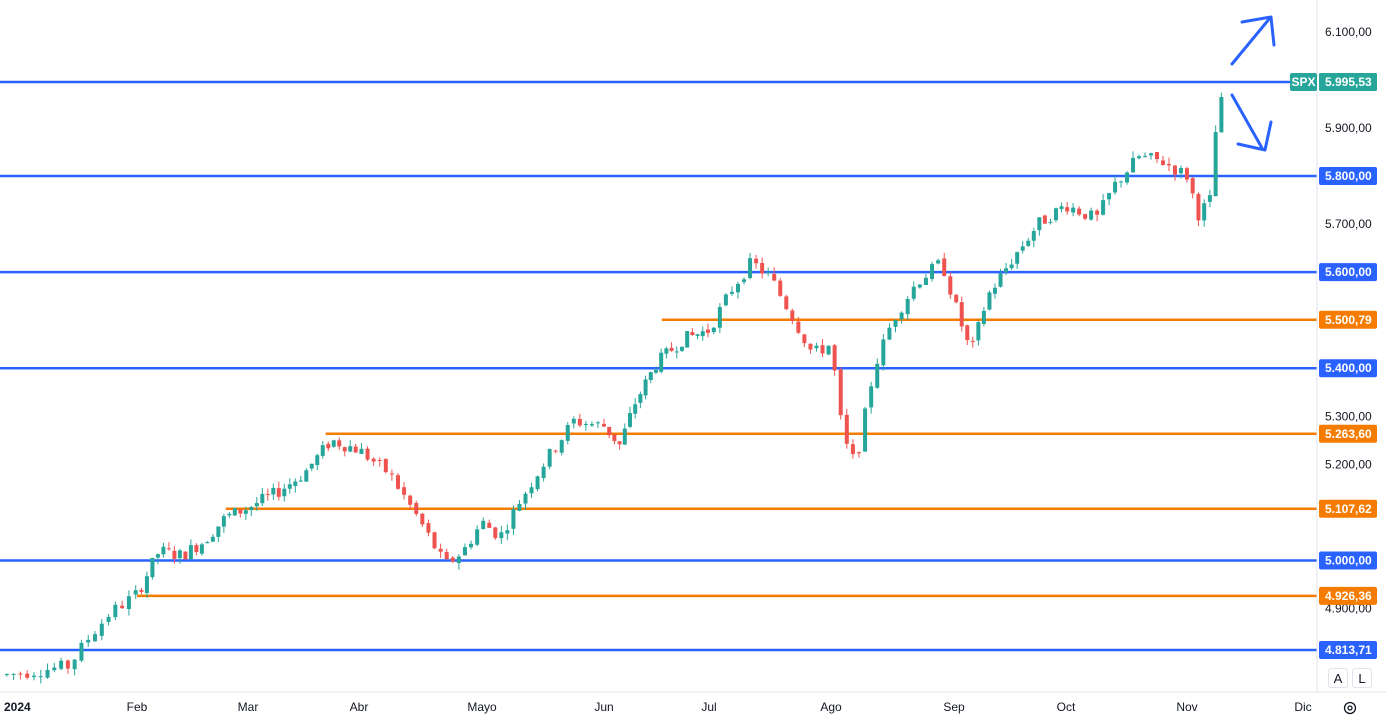  I want to click on price-tag-label-6: 5.107,62, so click(1348, 509).